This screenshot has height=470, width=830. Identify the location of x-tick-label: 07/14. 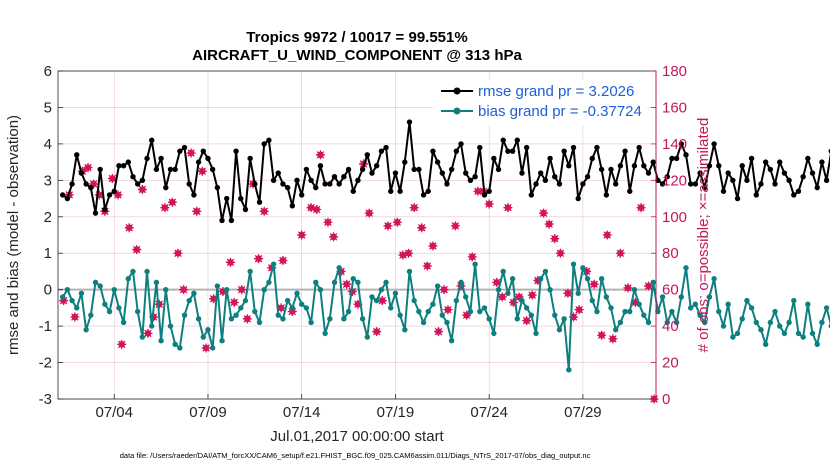
(302, 412).